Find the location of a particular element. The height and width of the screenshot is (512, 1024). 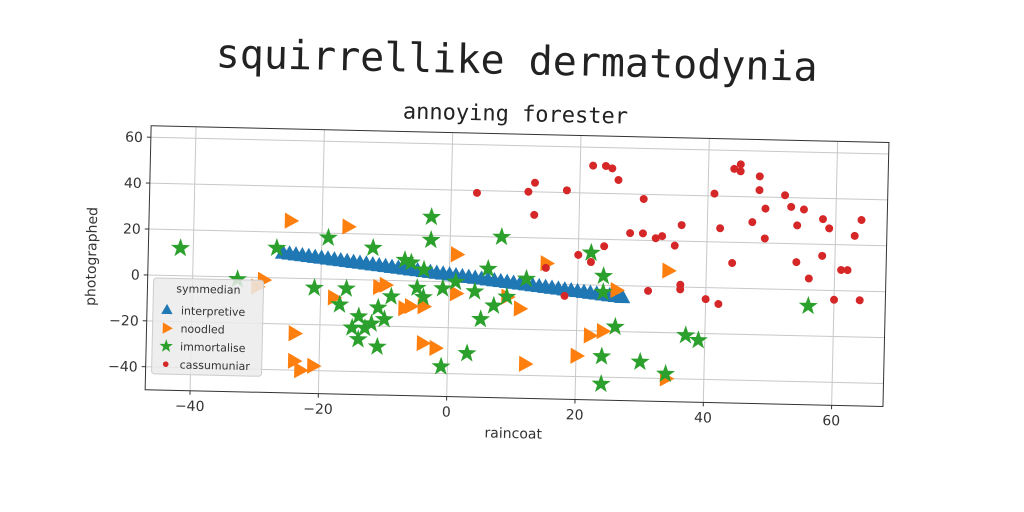

x-tick-label: 20 is located at coordinates (575, 415).